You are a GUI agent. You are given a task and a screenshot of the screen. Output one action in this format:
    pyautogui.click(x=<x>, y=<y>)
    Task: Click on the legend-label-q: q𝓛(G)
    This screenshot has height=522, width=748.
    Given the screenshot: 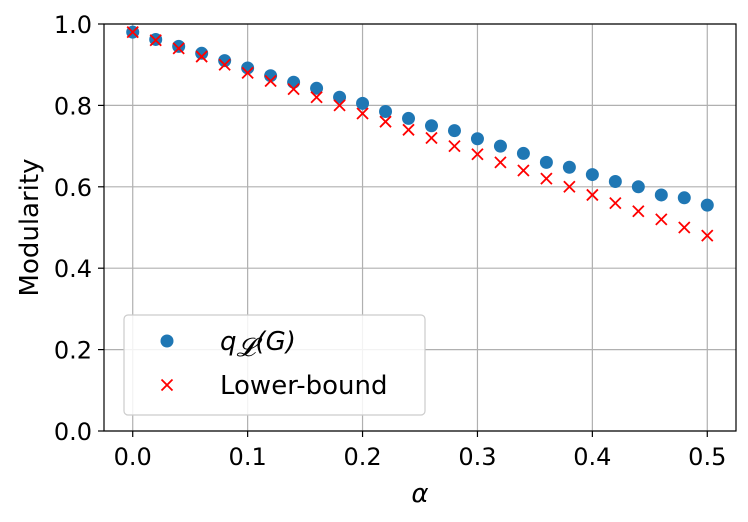 What is the action you would take?
    pyautogui.click(x=258, y=345)
    